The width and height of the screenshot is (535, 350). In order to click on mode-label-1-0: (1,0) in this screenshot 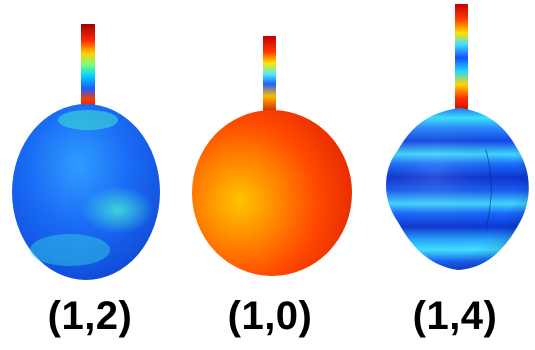, I will do `click(270, 316)`.